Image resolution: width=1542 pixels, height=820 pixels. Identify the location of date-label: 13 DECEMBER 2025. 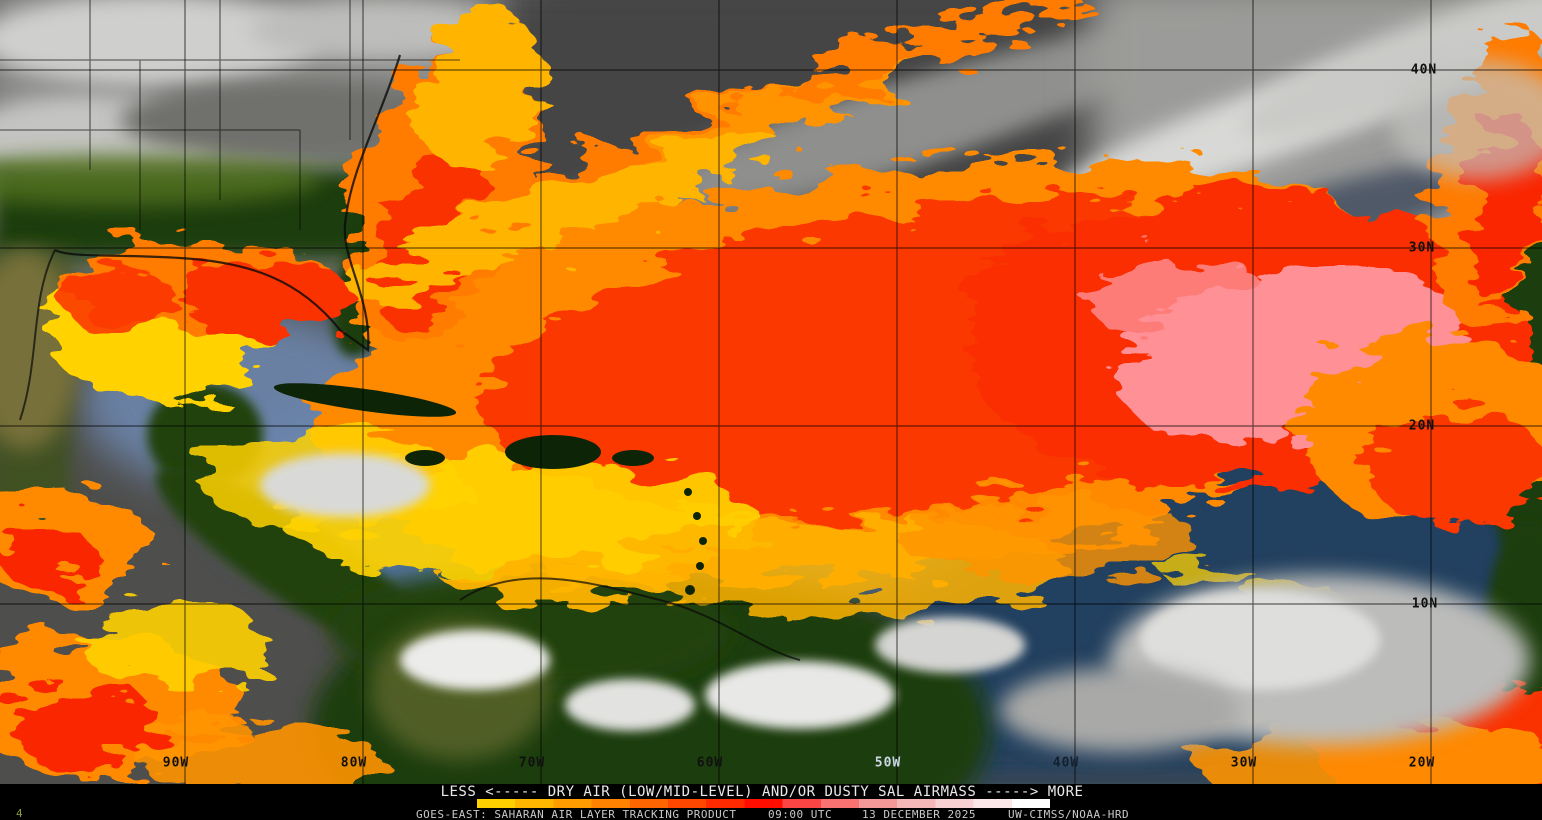
(919, 814).